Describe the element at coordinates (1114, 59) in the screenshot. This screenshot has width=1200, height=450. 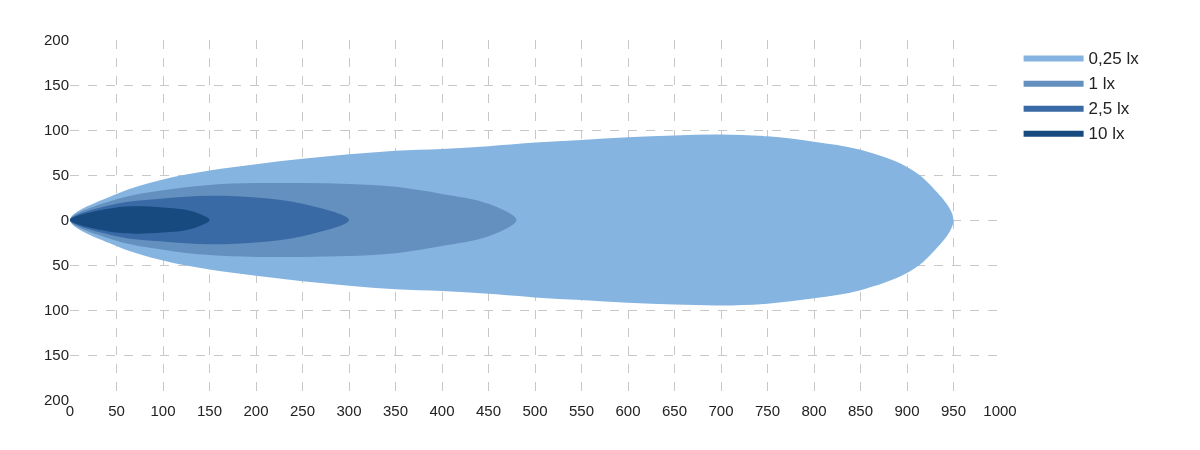
I see `legend-label: 0,25 lx` at that location.